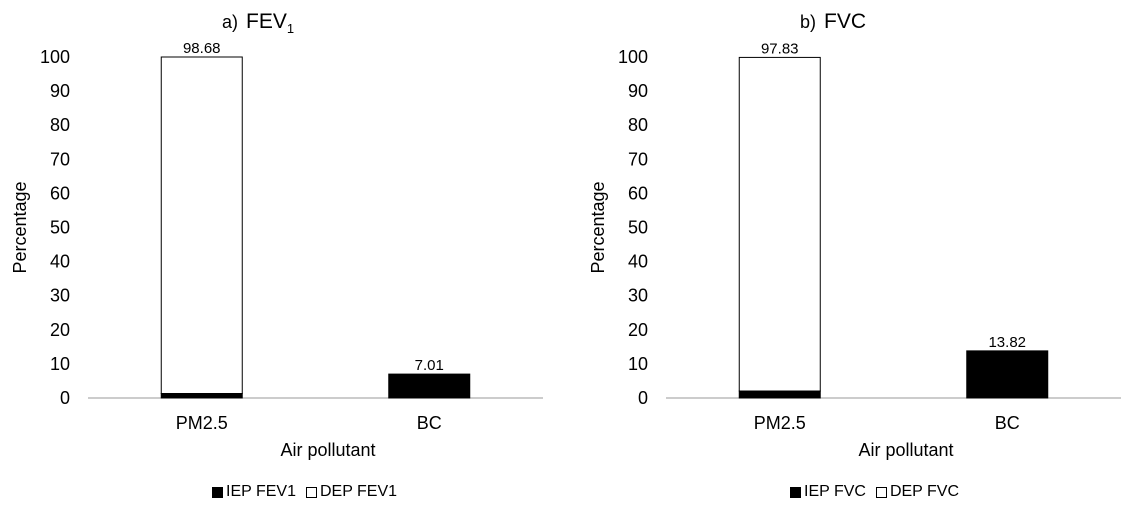 The image size is (1137, 505). What do you see at coordinates (780, 48) in the screenshot?
I see `data-label: 97.83` at bounding box center [780, 48].